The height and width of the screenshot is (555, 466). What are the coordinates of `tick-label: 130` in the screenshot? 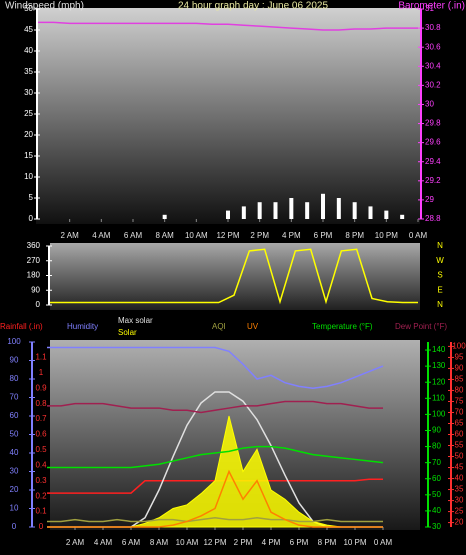 It's located at (439, 365).